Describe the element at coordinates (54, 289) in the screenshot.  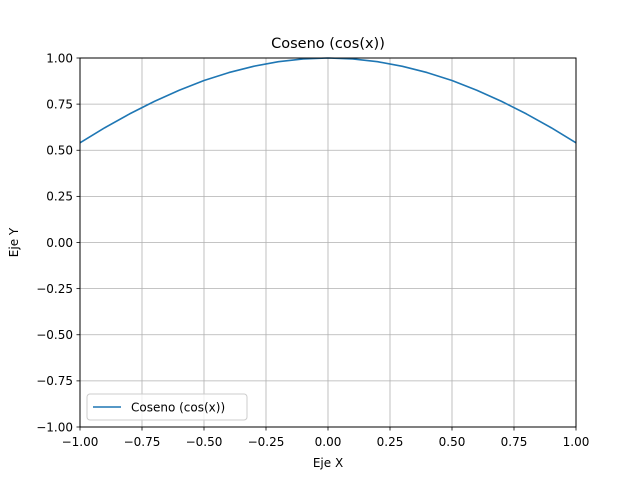
I see `y-tick-label: −0.25` at that location.